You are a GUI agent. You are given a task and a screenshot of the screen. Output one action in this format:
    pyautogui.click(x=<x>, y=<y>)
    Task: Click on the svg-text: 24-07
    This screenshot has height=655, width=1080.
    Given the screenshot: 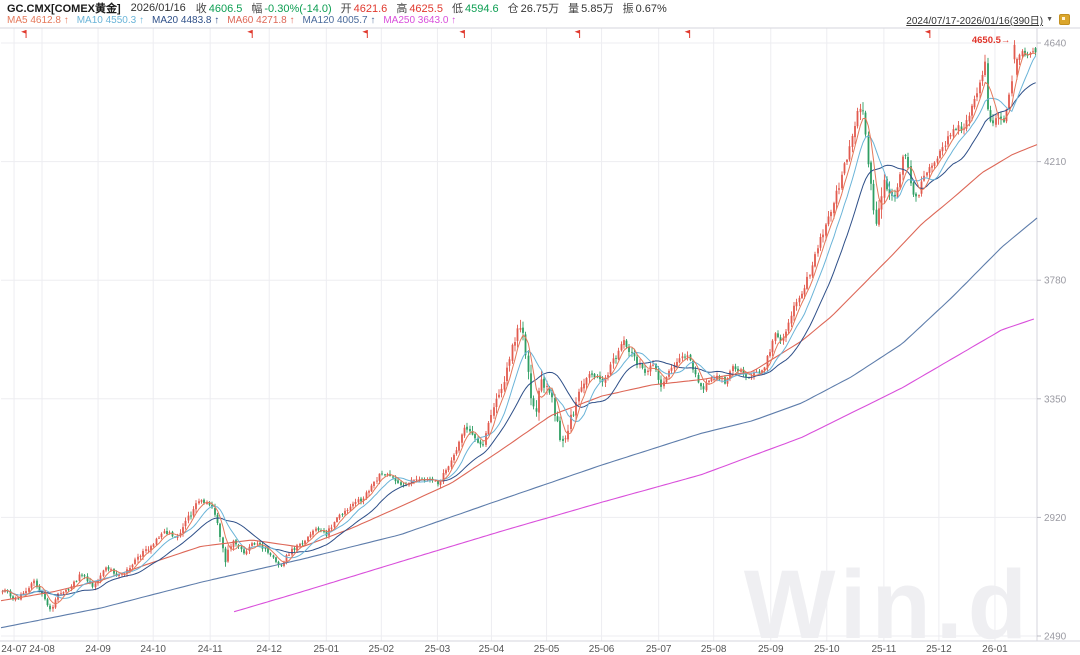 What is the action you would take?
    pyautogui.click(x=14, y=649)
    